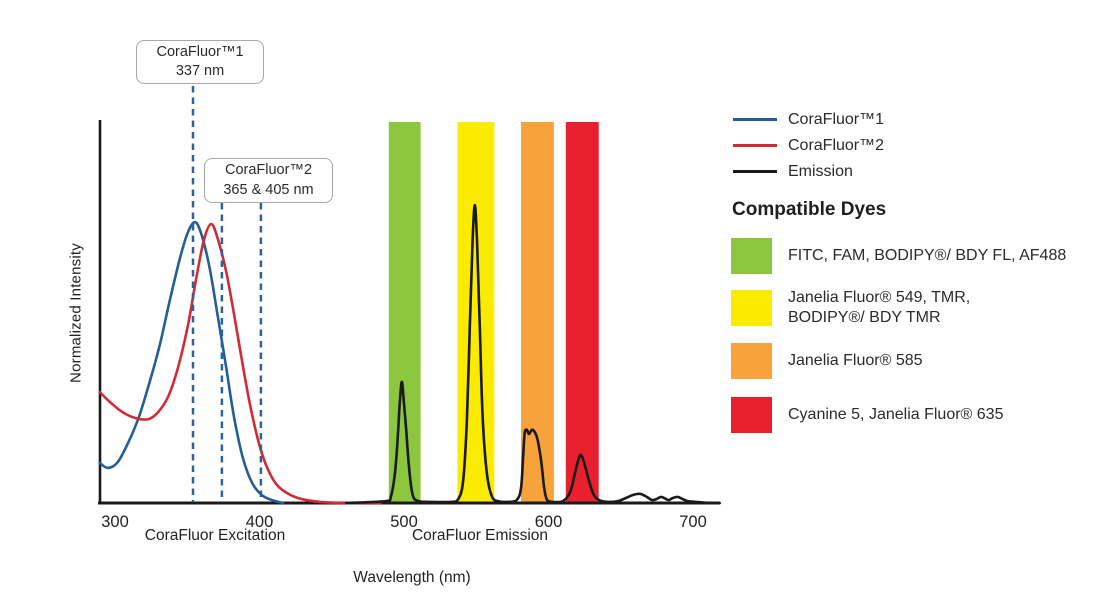  Describe the element at coordinates (751, 256) in the screenshot. I see `dye-swatch-green` at that location.